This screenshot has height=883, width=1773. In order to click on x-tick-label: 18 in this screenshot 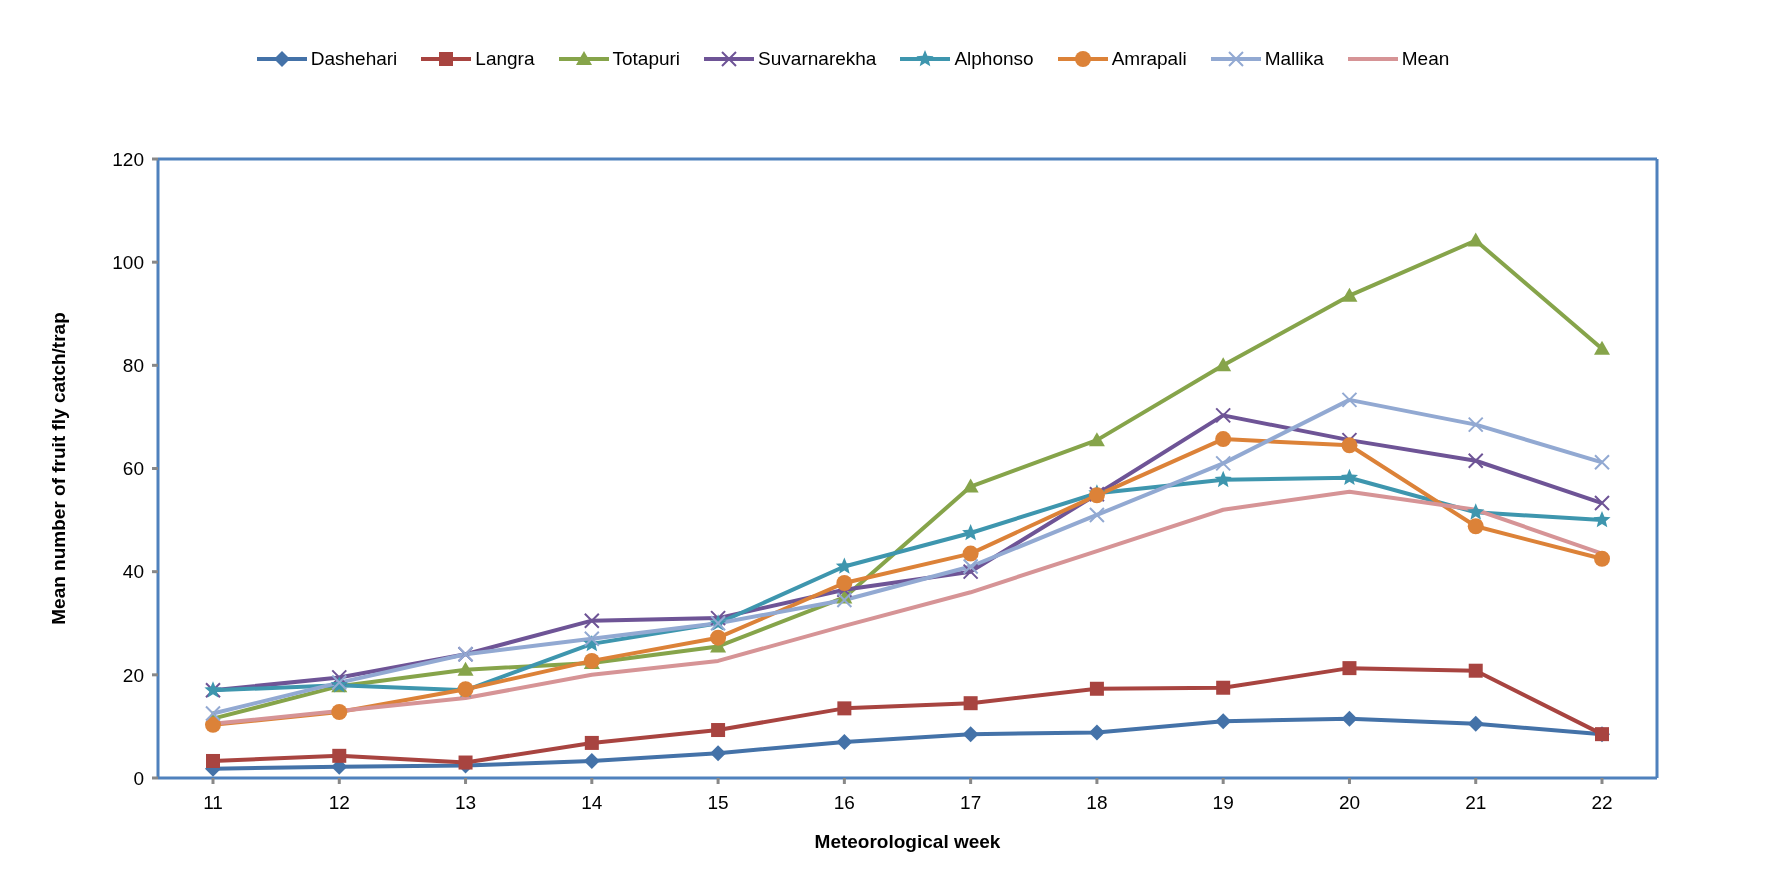, I will do `click(1097, 803)`.